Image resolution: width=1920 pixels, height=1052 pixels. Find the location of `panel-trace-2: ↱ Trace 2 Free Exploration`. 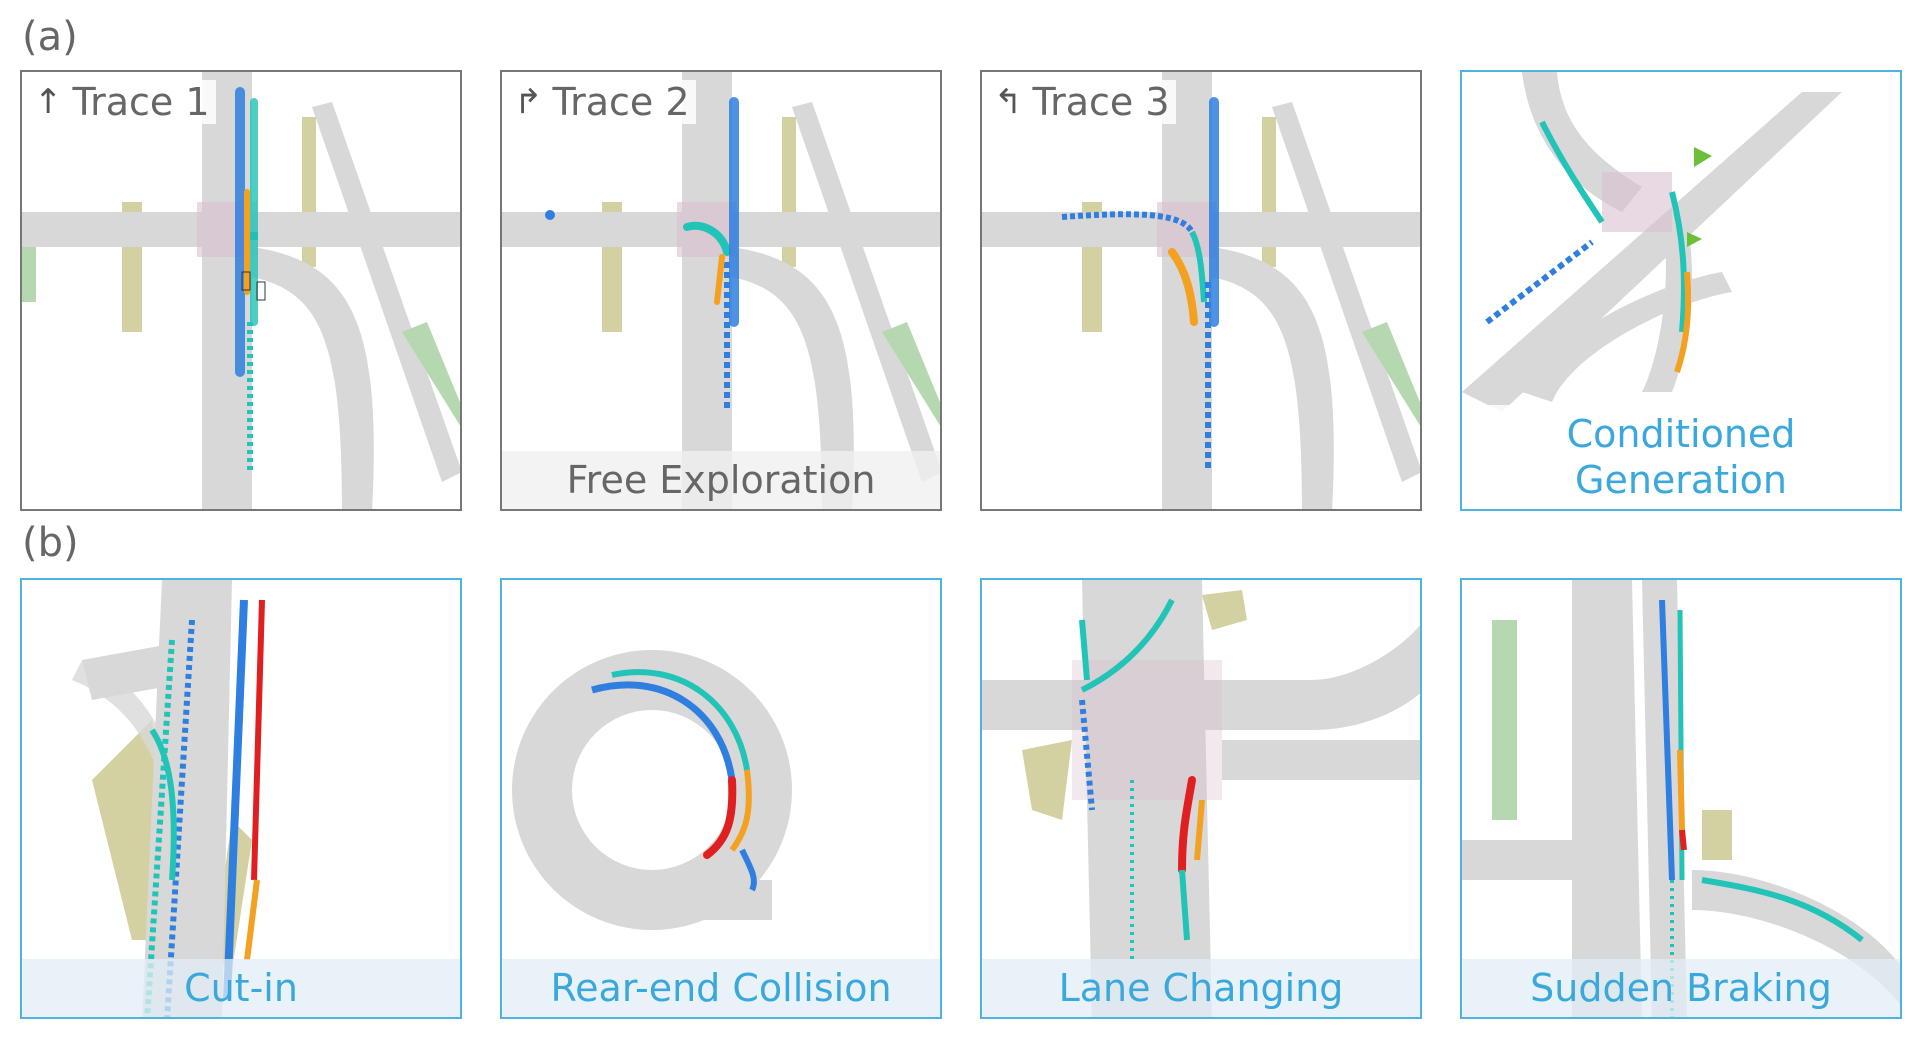

panel-trace-2: ↱ Trace 2 Free Exploration is located at coordinates (721, 290).